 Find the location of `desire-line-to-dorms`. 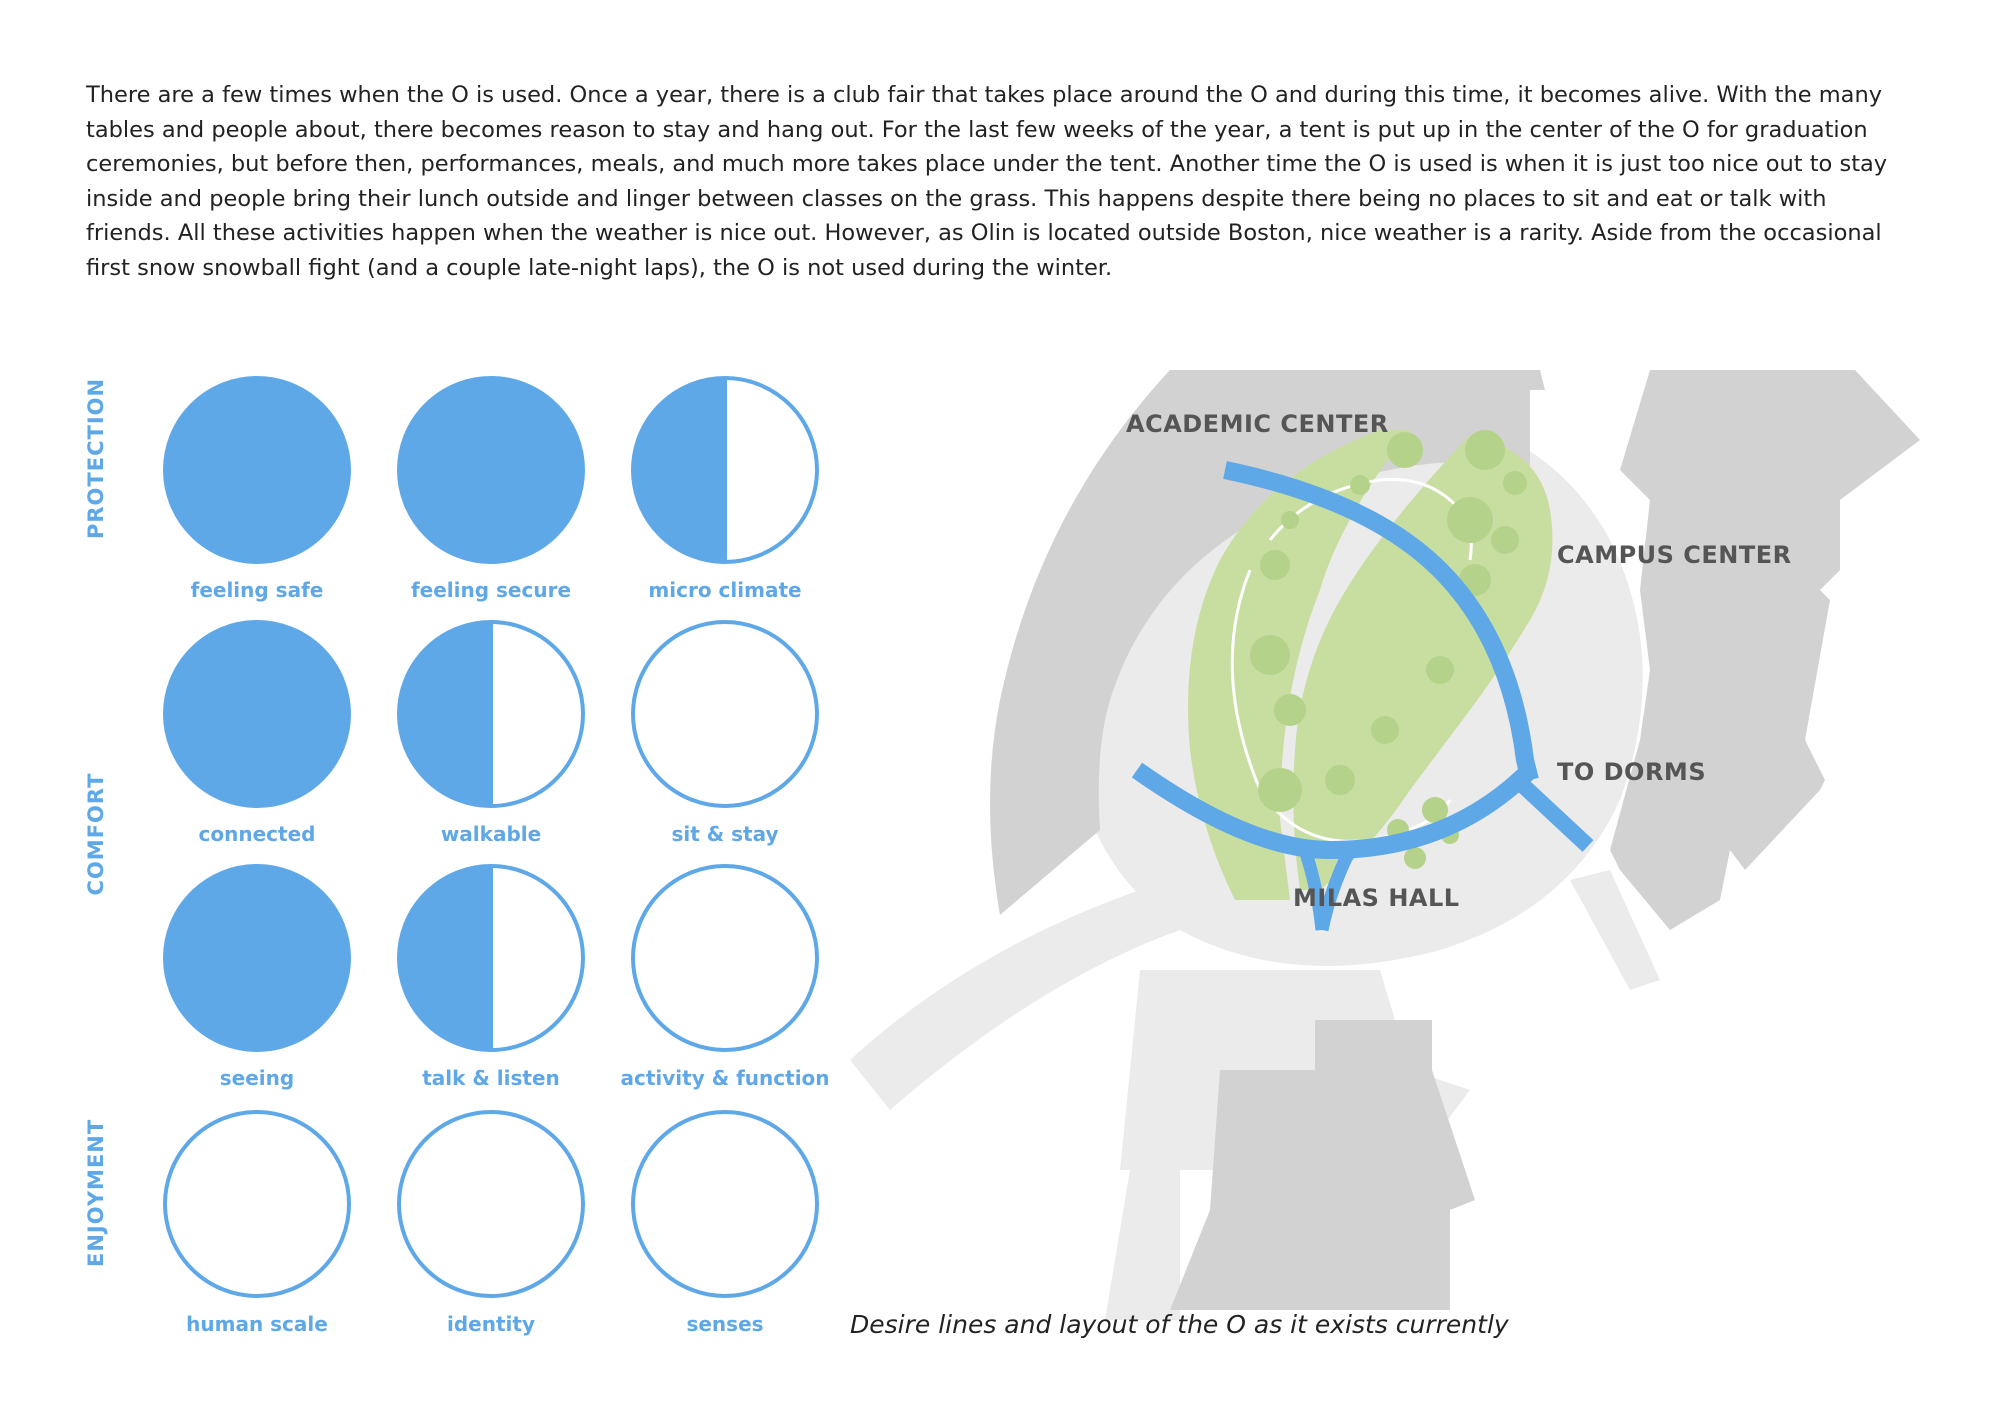

desire-line-to-dorms is located at coordinates (1551, 812).